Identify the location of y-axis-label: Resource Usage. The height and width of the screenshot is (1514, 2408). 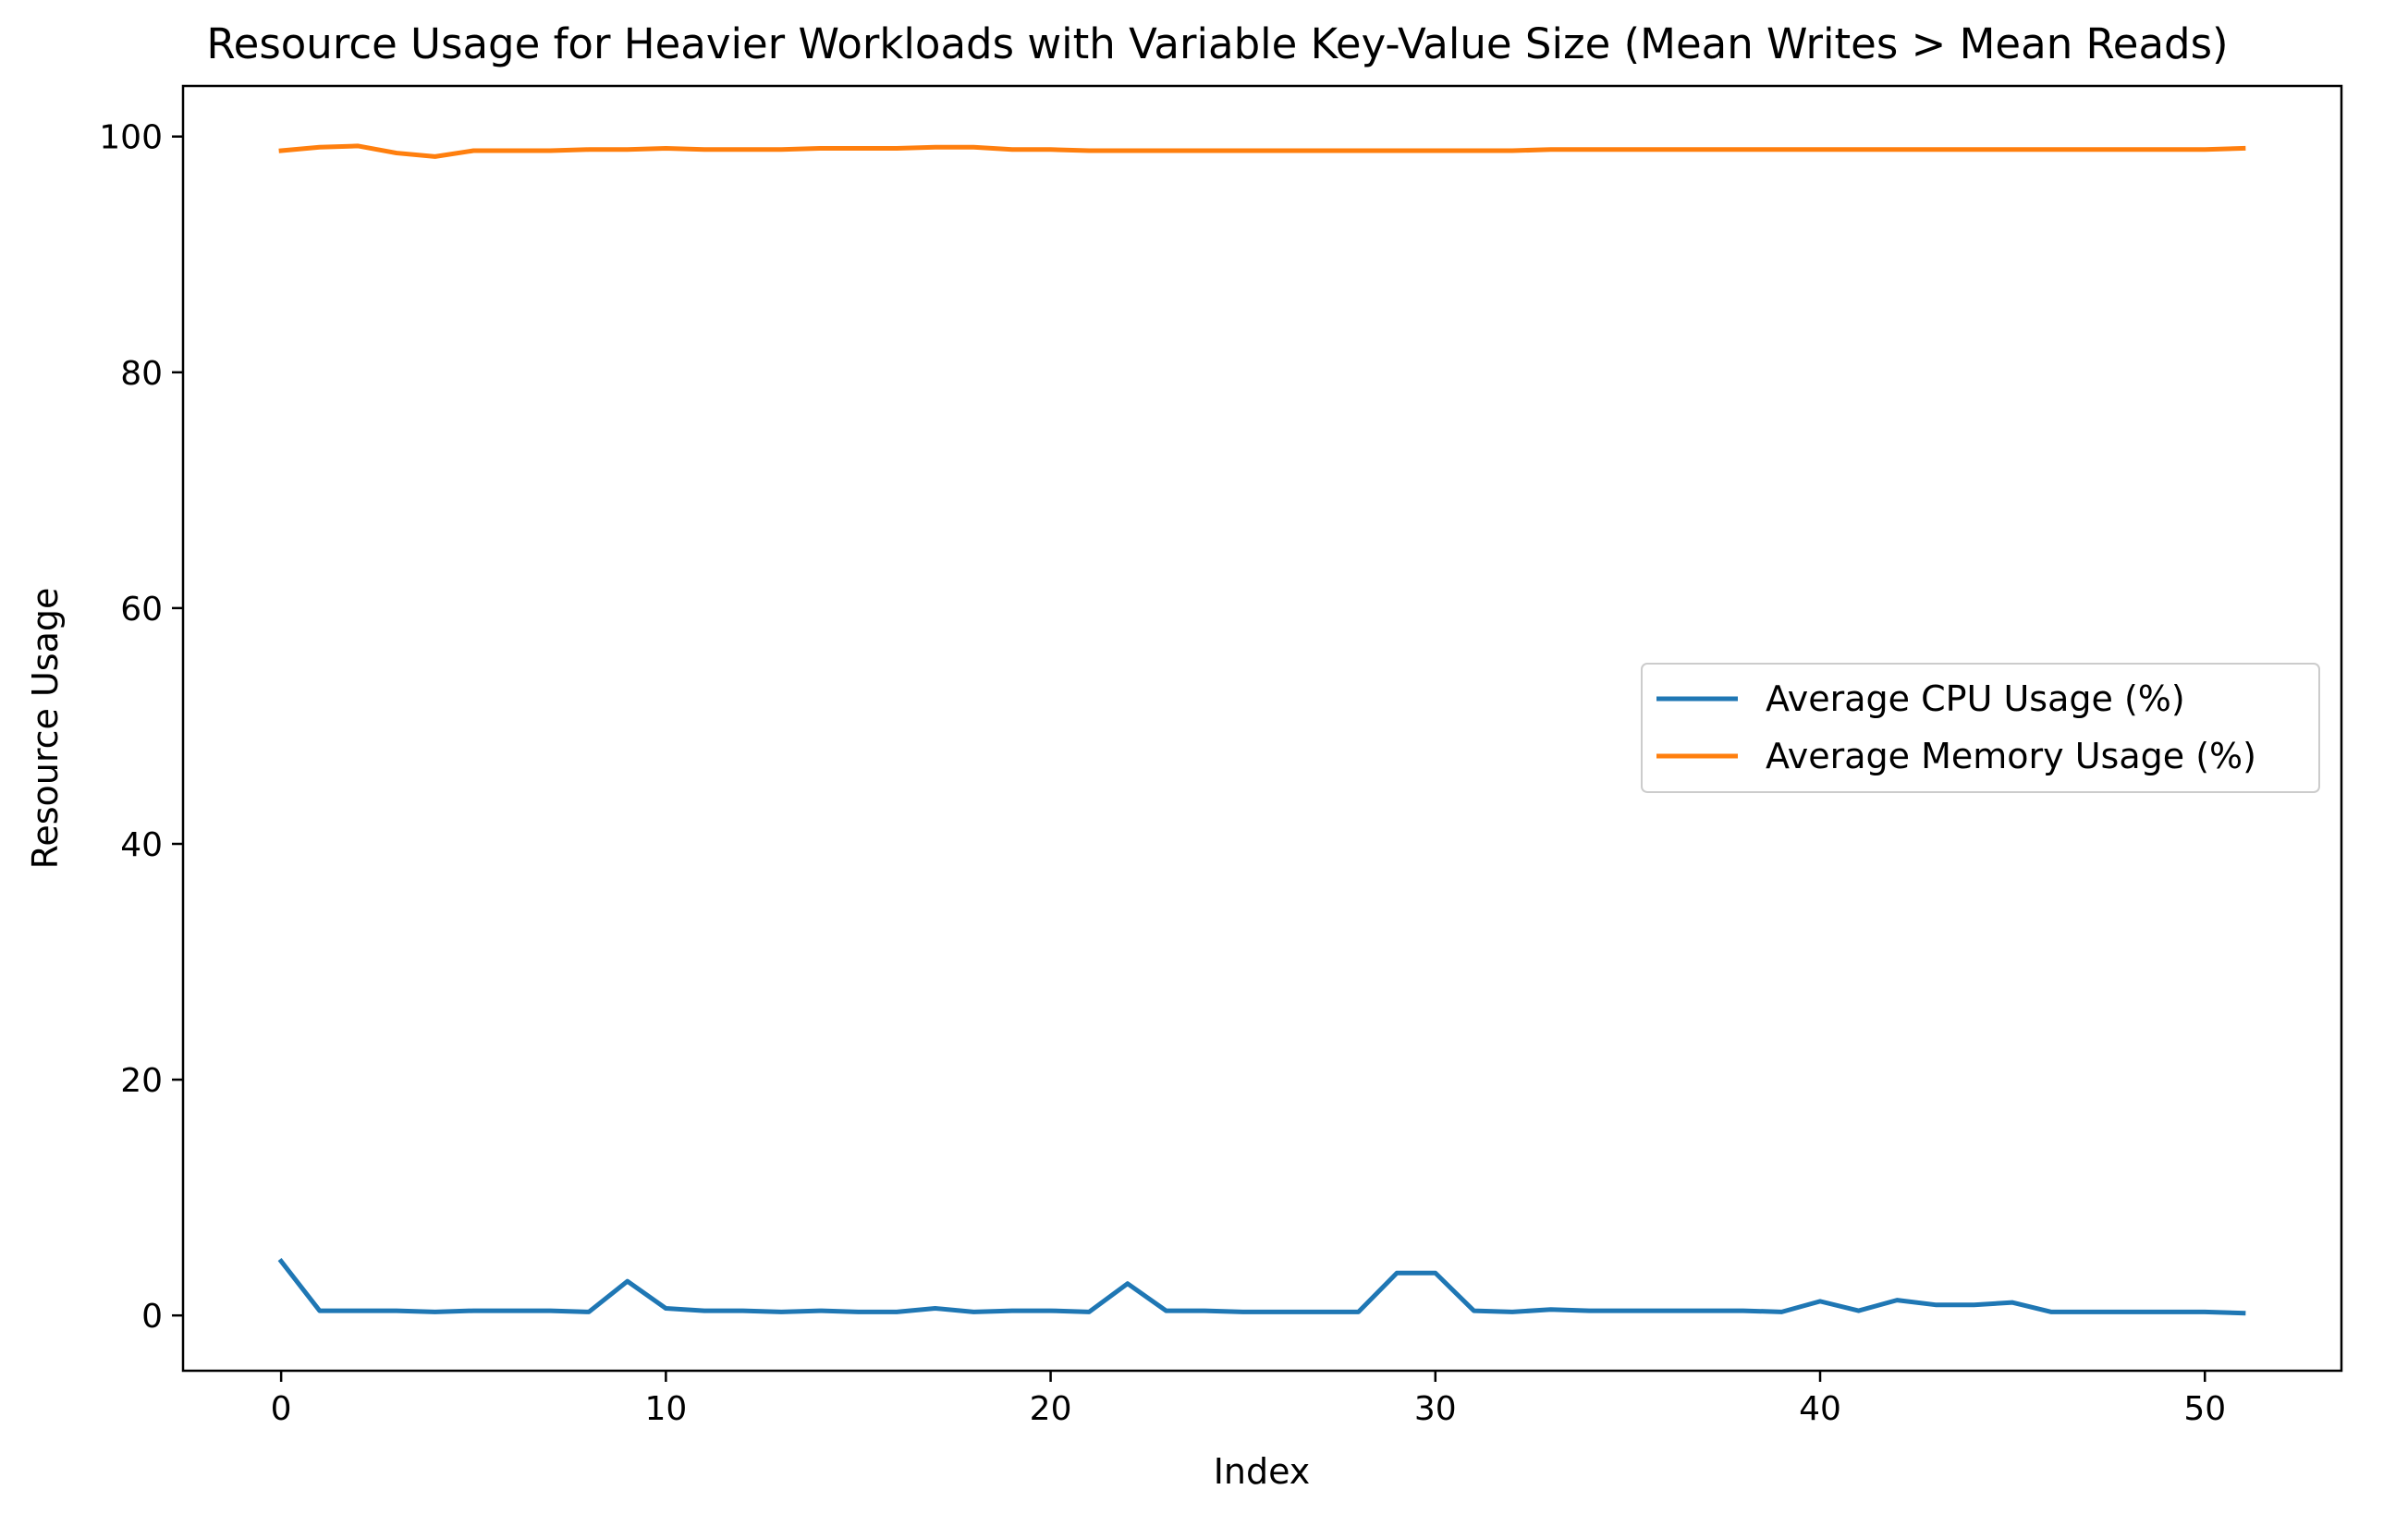
(45, 729).